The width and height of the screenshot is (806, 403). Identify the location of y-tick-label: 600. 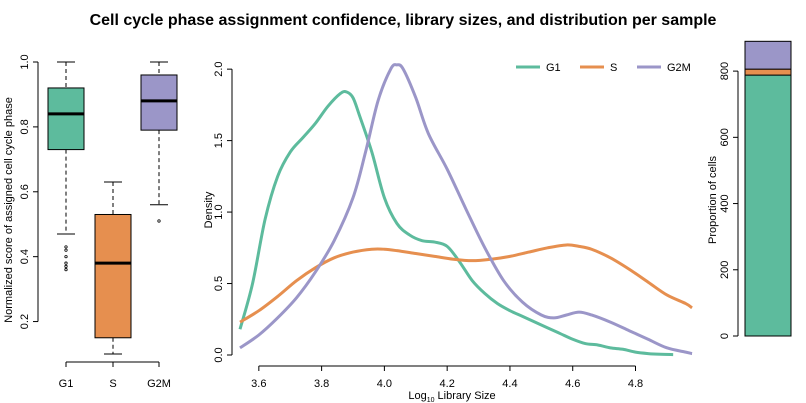
(725, 137).